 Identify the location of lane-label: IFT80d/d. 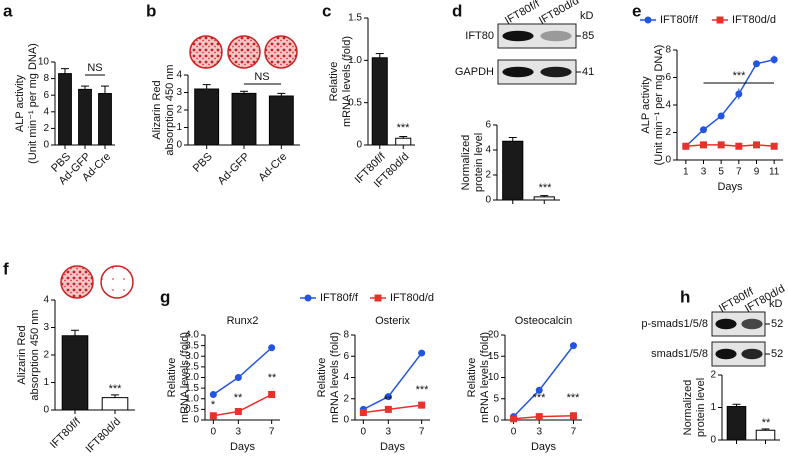
(559, 13).